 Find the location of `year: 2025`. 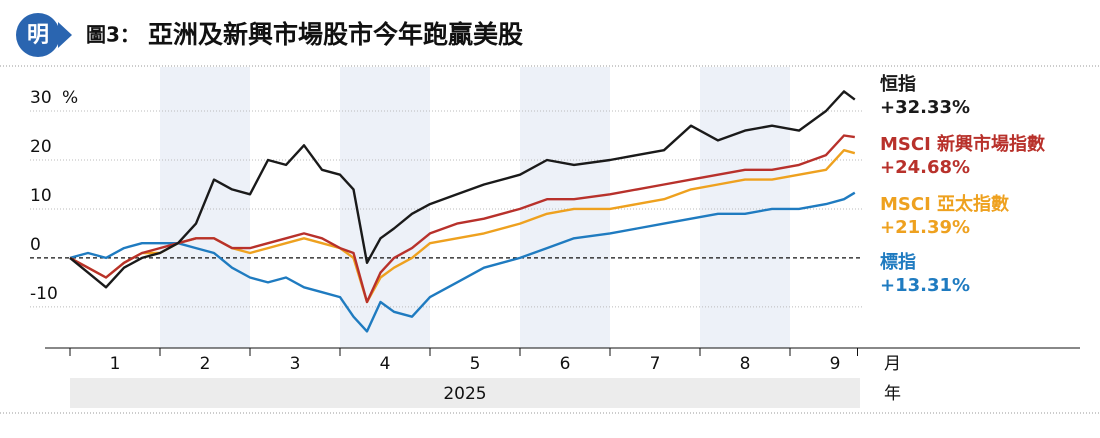

year: 2025 is located at coordinates (464, 394).